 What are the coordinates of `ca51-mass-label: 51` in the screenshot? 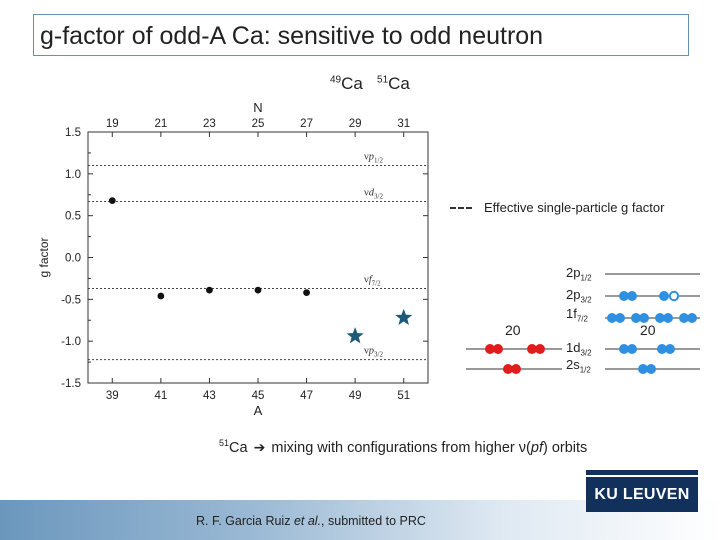 It's located at (383, 80).